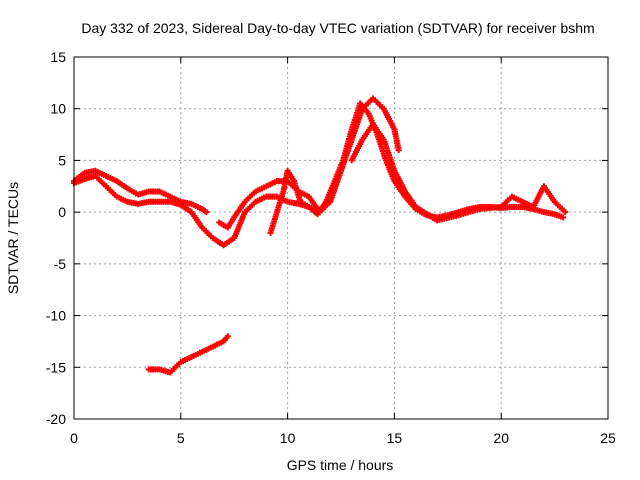  What do you see at coordinates (56, 316) in the screenshot?
I see `y-tick-label: -10` at bounding box center [56, 316].